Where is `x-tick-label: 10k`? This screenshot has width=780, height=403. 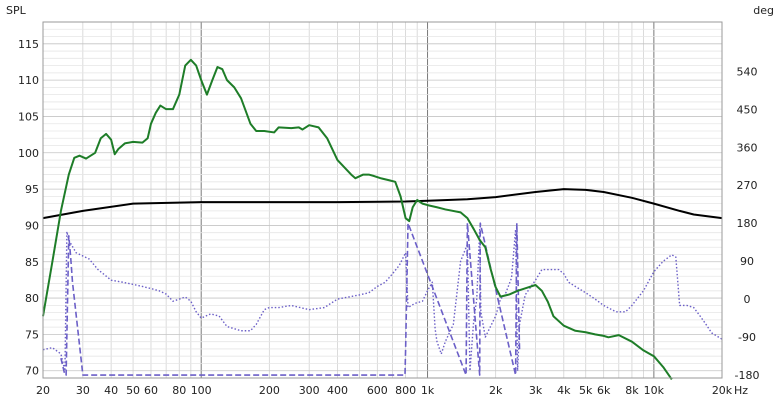 x-tick-label: 10k is located at coordinates (654, 390).